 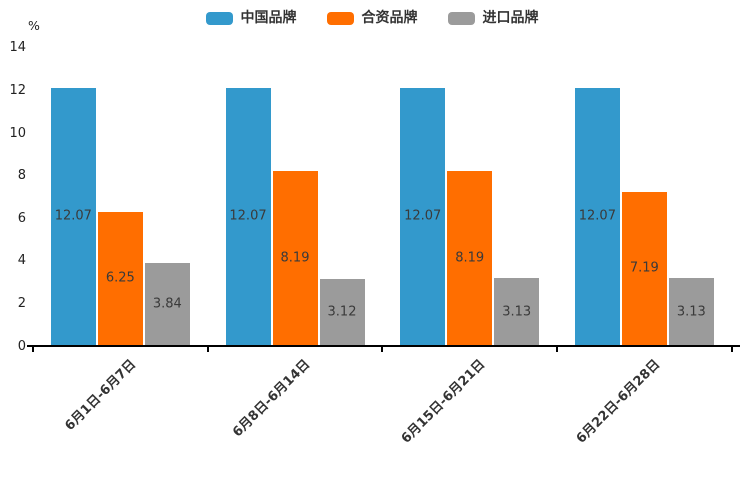 What do you see at coordinates (21, 176) in the screenshot?
I see `y-axis-label: 8` at bounding box center [21, 176].